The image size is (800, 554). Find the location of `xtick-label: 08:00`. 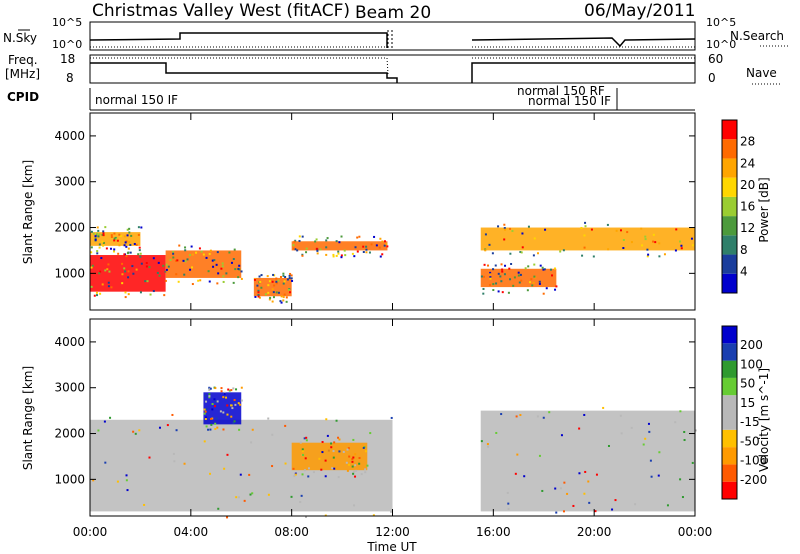

xtick-label: 08:00 is located at coordinates (291, 532).